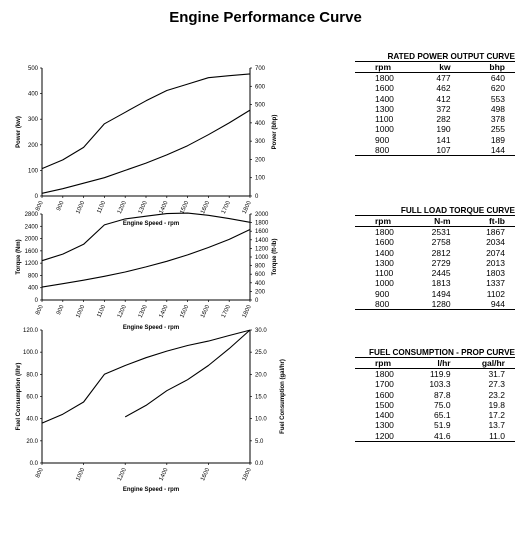 This screenshot has width=531, height=550. What do you see at coordinates (441, 304) in the screenshot?
I see `table-cell: 1280` at bounding box center [441, 304].